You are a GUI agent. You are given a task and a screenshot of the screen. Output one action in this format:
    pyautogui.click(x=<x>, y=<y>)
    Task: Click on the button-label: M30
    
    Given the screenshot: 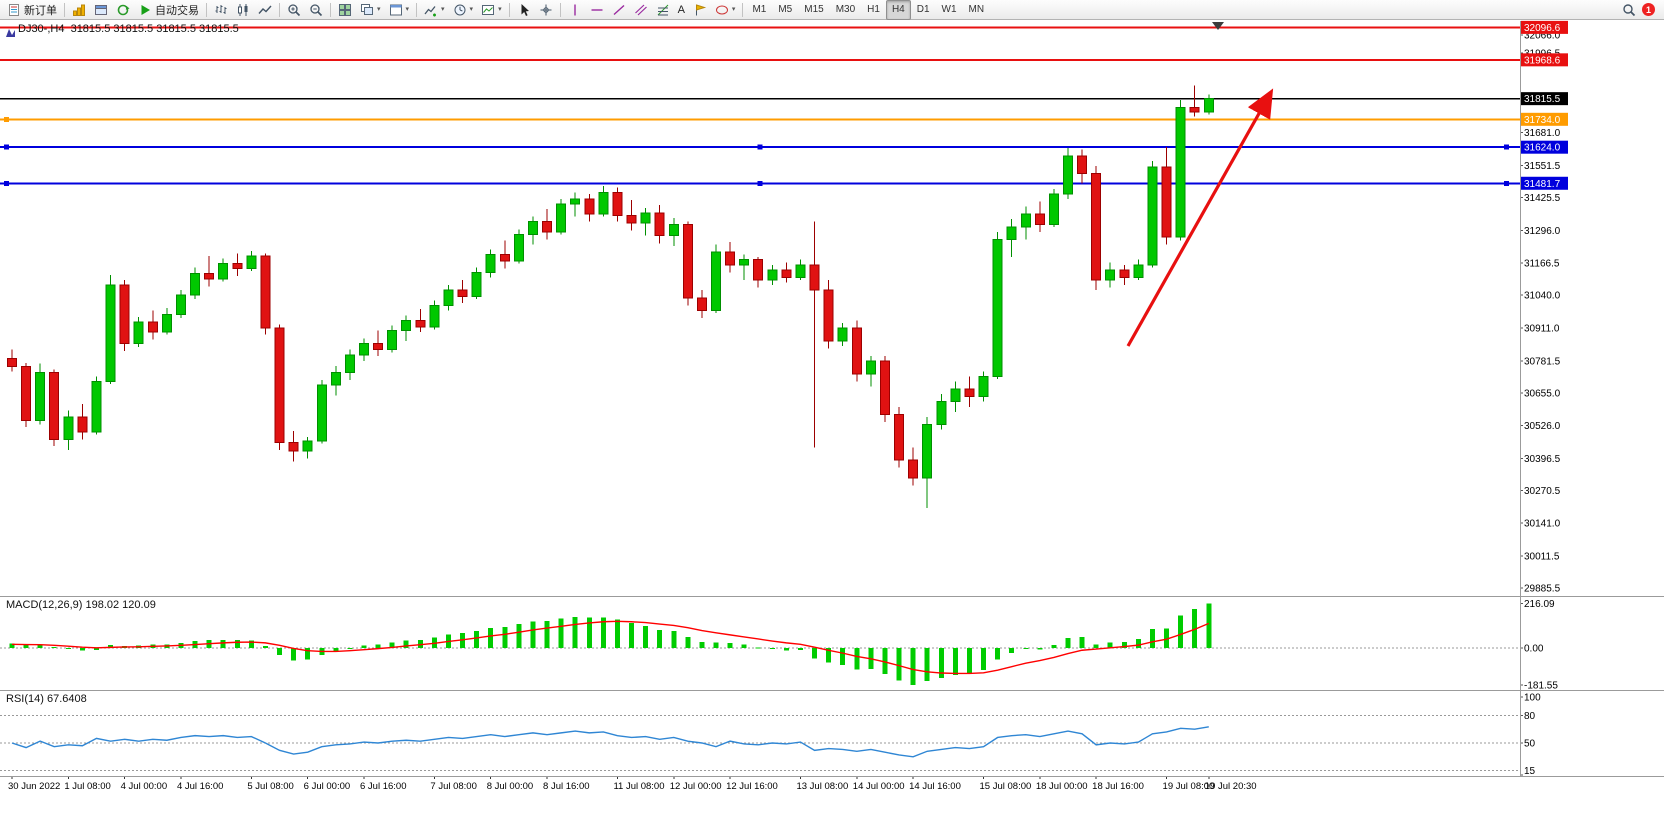 What is the action you would take?
    pyautogui.click(x=845, y=9)
    